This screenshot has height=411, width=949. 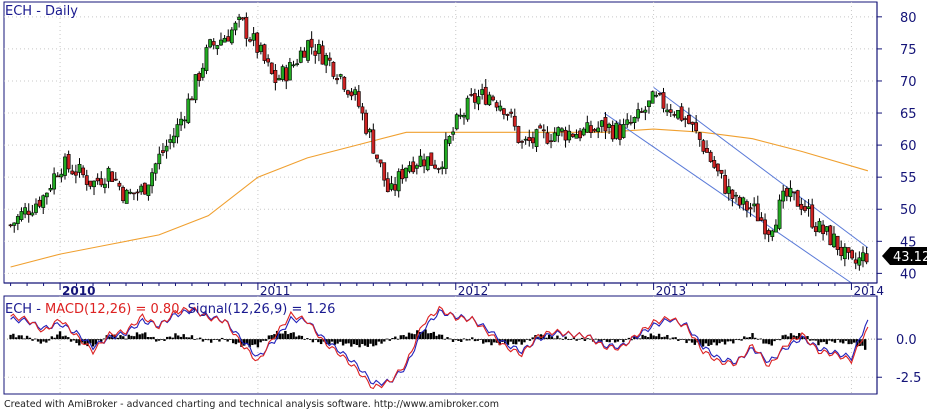 What do you see at coordinates (727, 198) in the screenshot?
I see `channel-line` at bounding box center [727, 198].